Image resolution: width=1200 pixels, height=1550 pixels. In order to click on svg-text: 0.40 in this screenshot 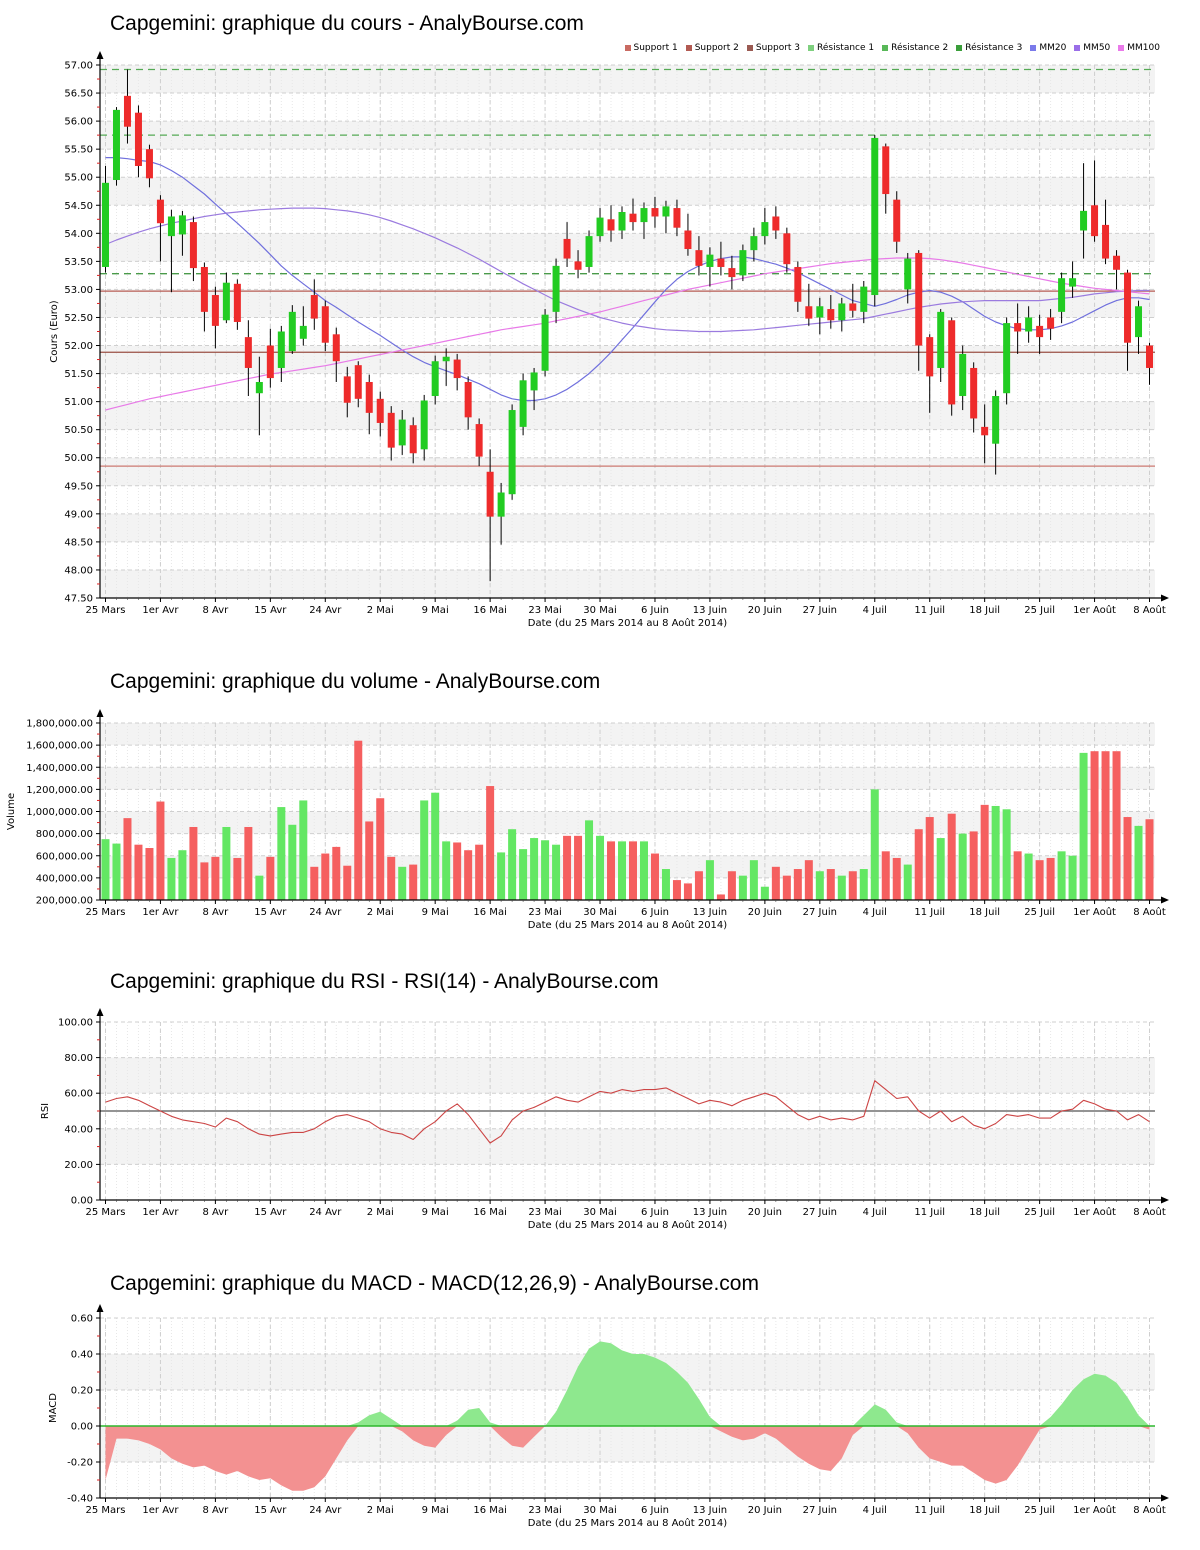, I will do `click(82, 1355)`.